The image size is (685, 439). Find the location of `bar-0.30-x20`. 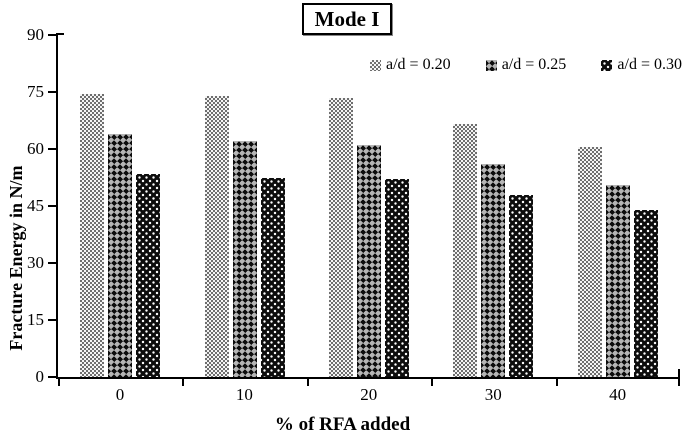

bar-0.30-x20 is located at coordinates (397, 278).